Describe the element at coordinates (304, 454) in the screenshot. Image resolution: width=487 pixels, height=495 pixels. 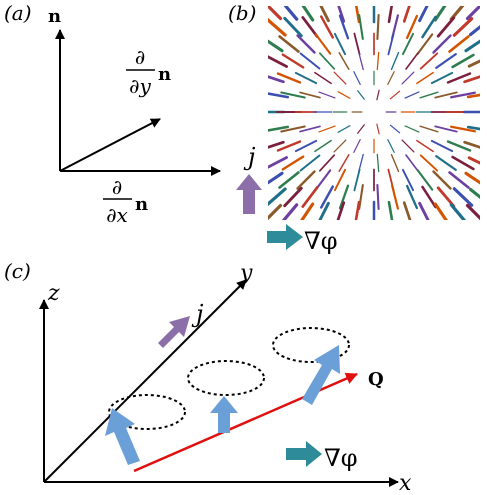
I see `gradient-arrow-c` at that location.